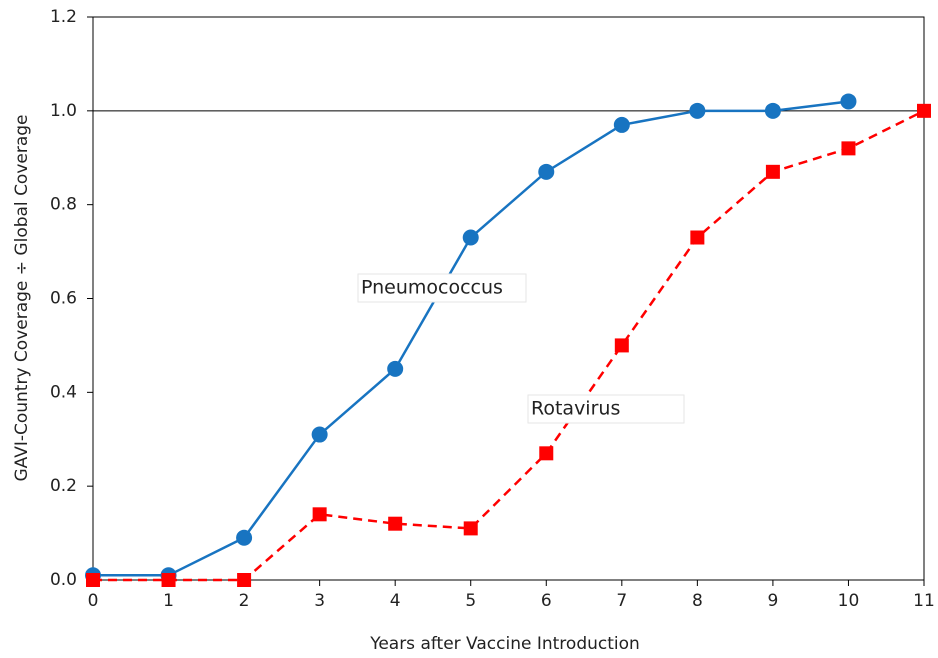  I want to click on x-axis-label: Years after Vaccine Introduction, so click(504, 644).